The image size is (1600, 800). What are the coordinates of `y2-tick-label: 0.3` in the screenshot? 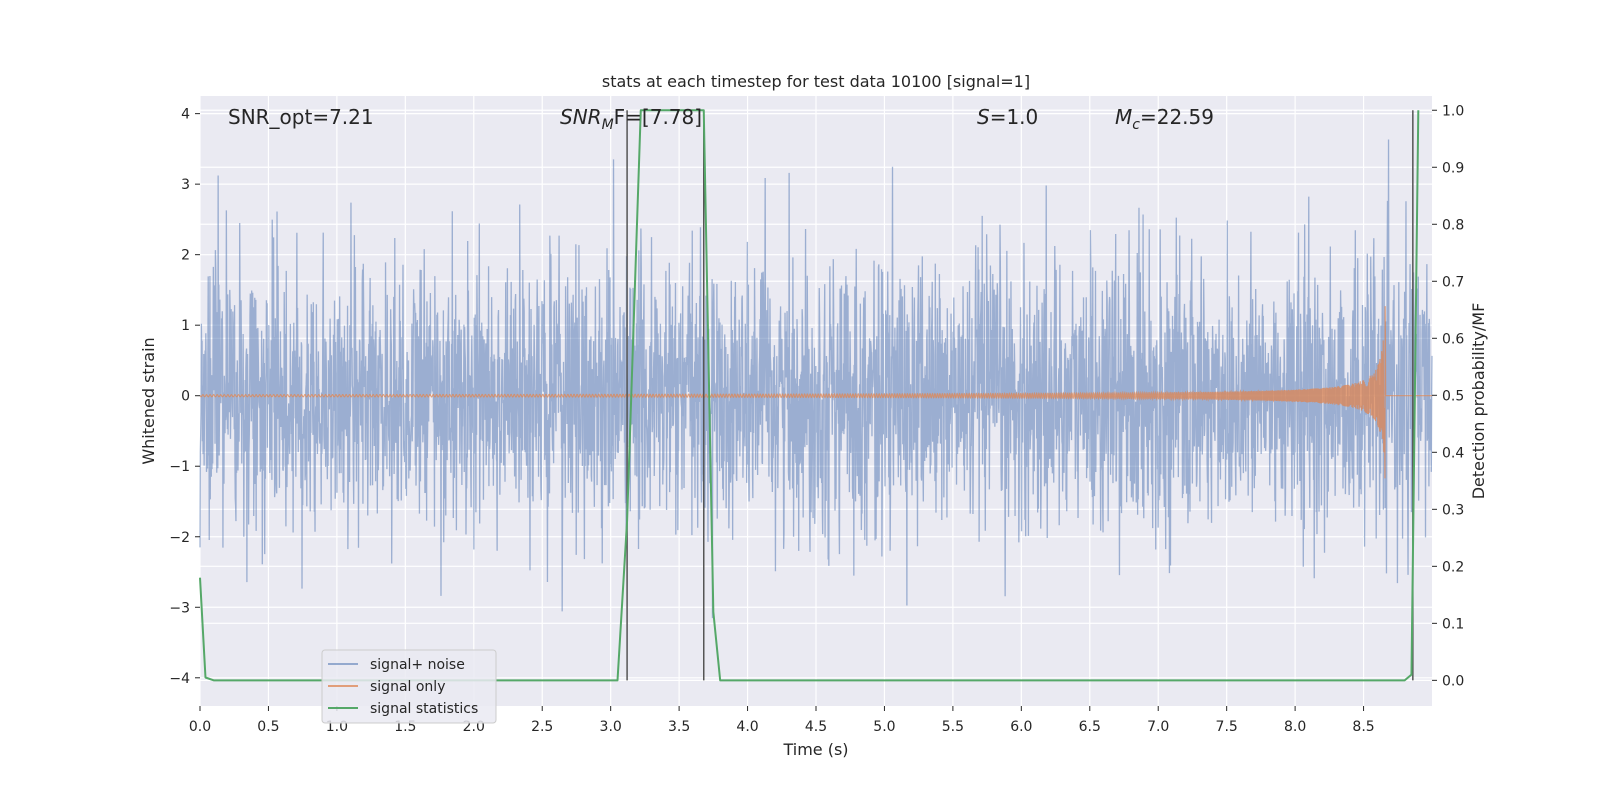 It's located at (1453, 510).